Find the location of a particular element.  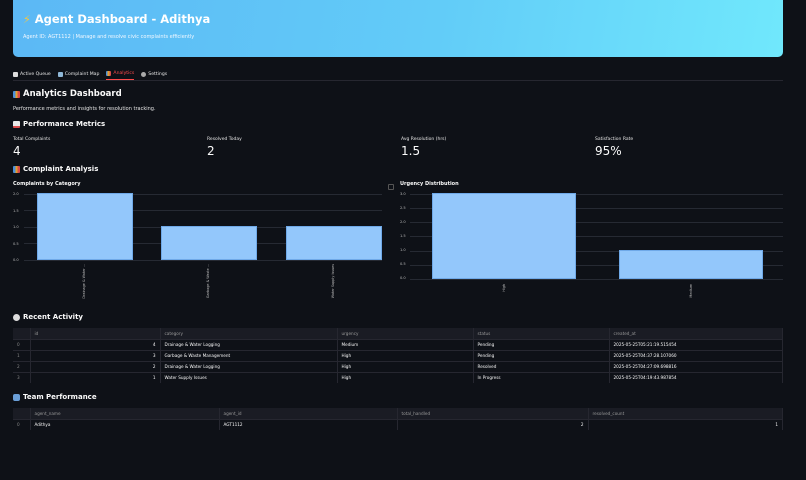

urgency-bar-chart is located at coordinates (596, 236).